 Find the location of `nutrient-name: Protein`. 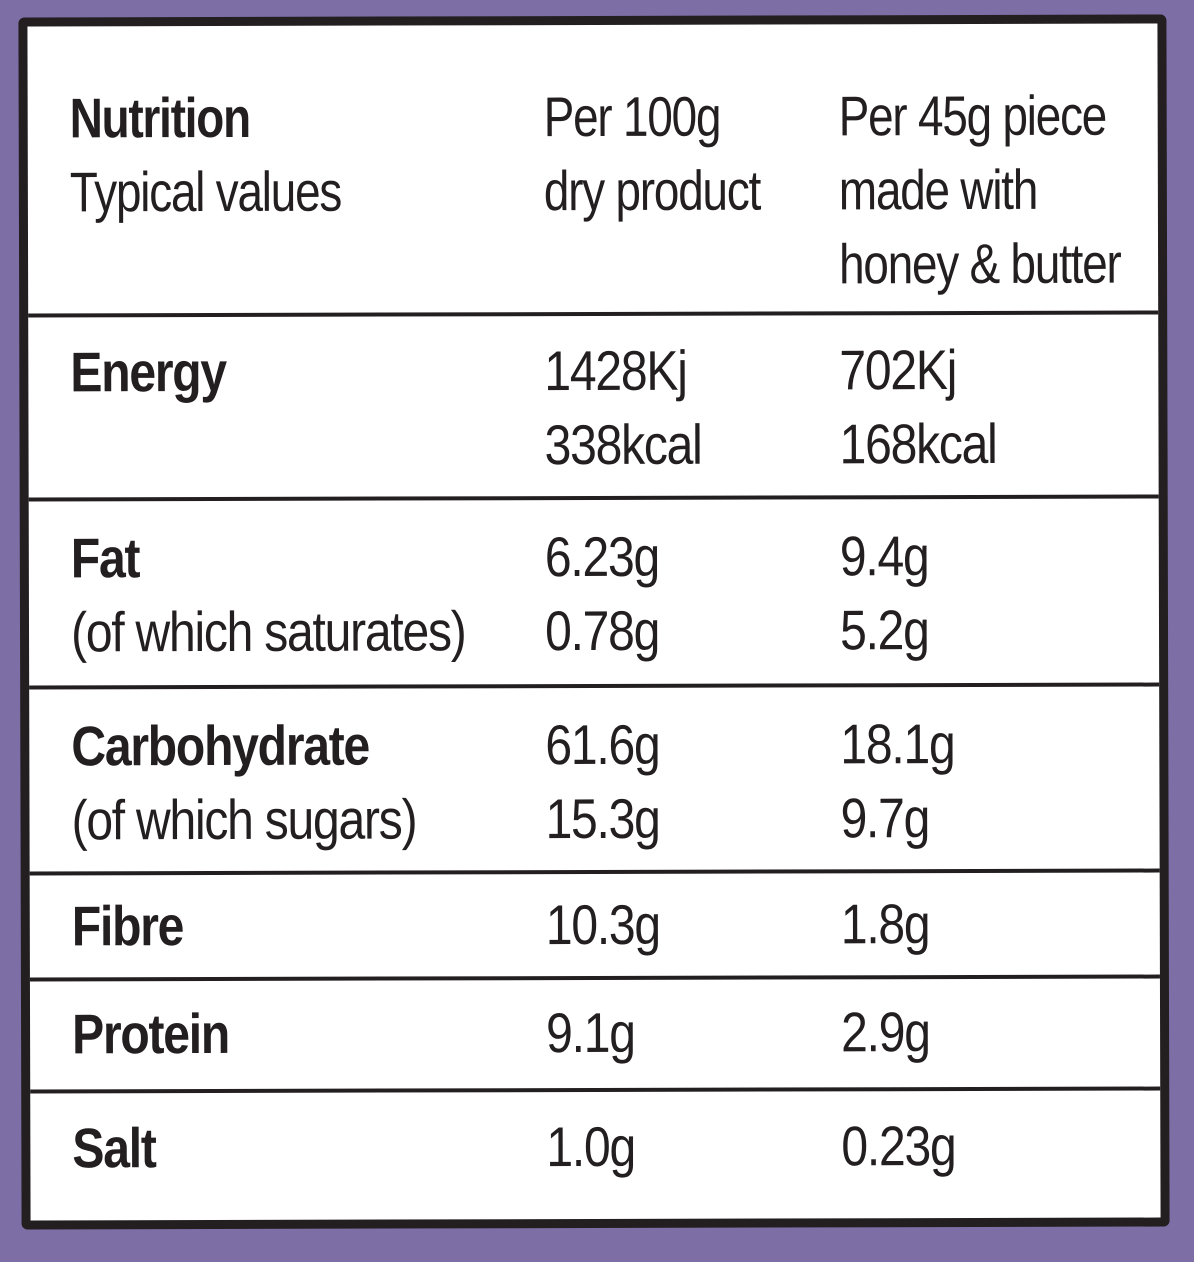

nutrient-name: Protein is located at coordinates (150, 1033).